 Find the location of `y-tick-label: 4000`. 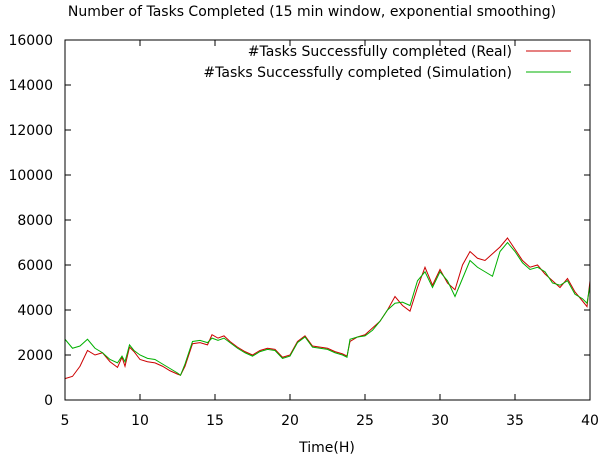

y-tick-label: 4000 is located at coordinates (35, 311).